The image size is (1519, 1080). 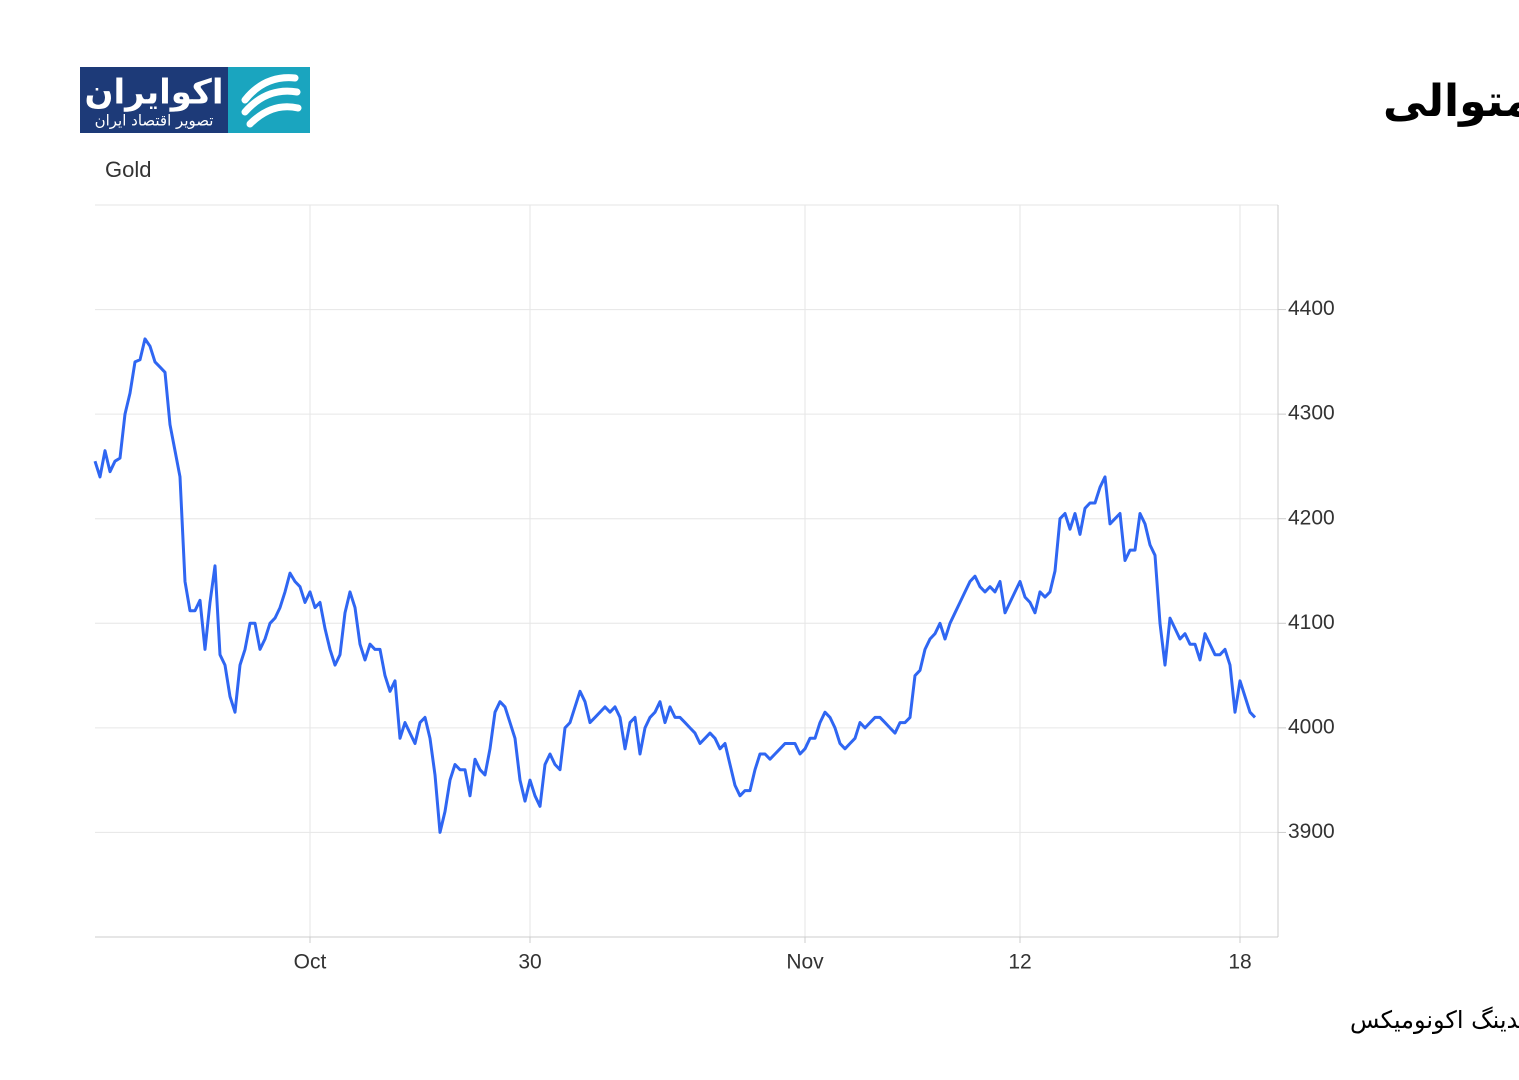 I want to click on source: منبع: تریدینگ اکونومیکس, so click(x=1434, y=1020).